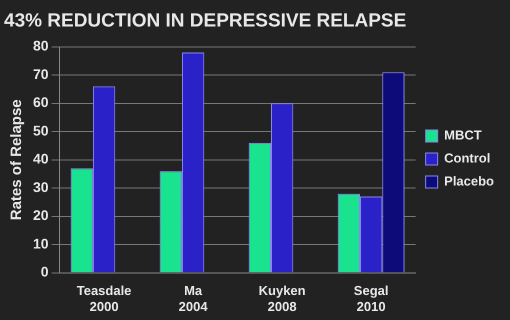 This screenshot has width=510, height=320. I want to click on legend-label: Control, so click(467, 158).